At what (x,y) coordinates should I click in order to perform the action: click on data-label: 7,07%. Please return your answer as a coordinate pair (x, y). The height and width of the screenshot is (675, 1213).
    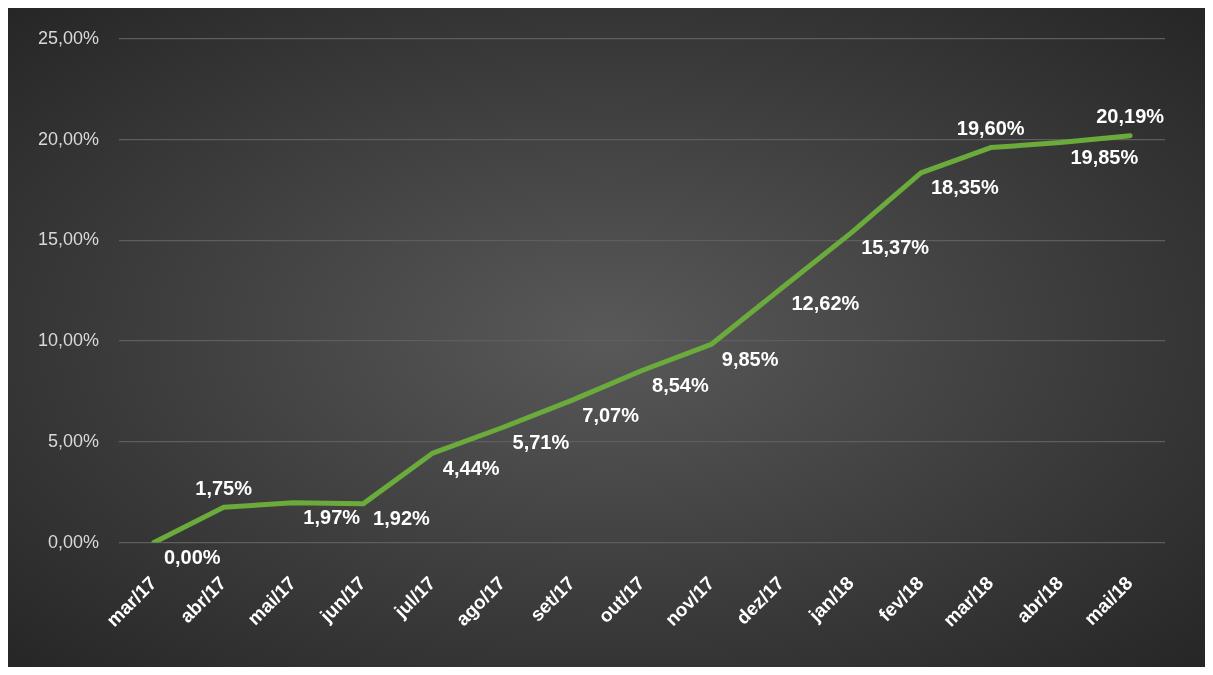
    Looking at the image, I should click on (611, 414).